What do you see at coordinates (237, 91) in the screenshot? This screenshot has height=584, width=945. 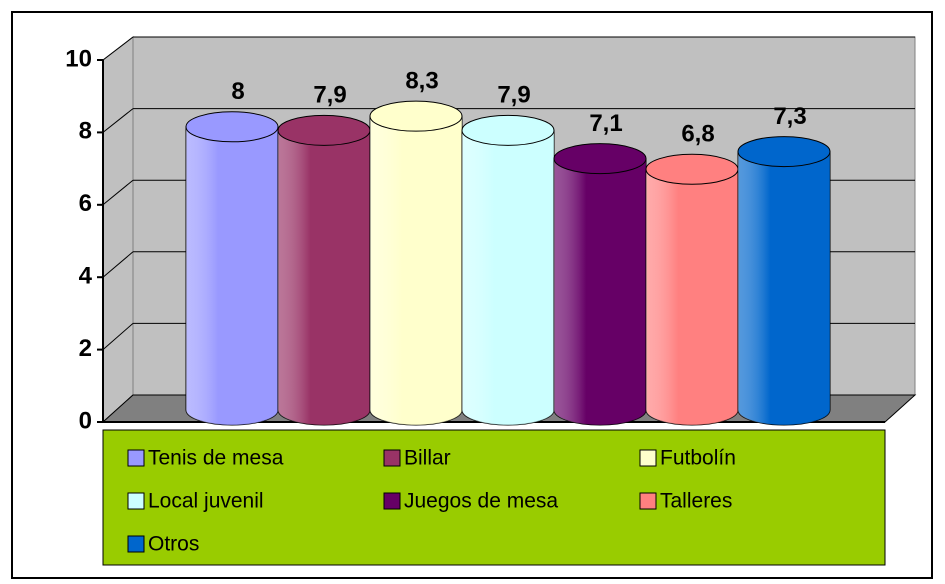 I see `data-label: 8` at bounding box center [237, 91].